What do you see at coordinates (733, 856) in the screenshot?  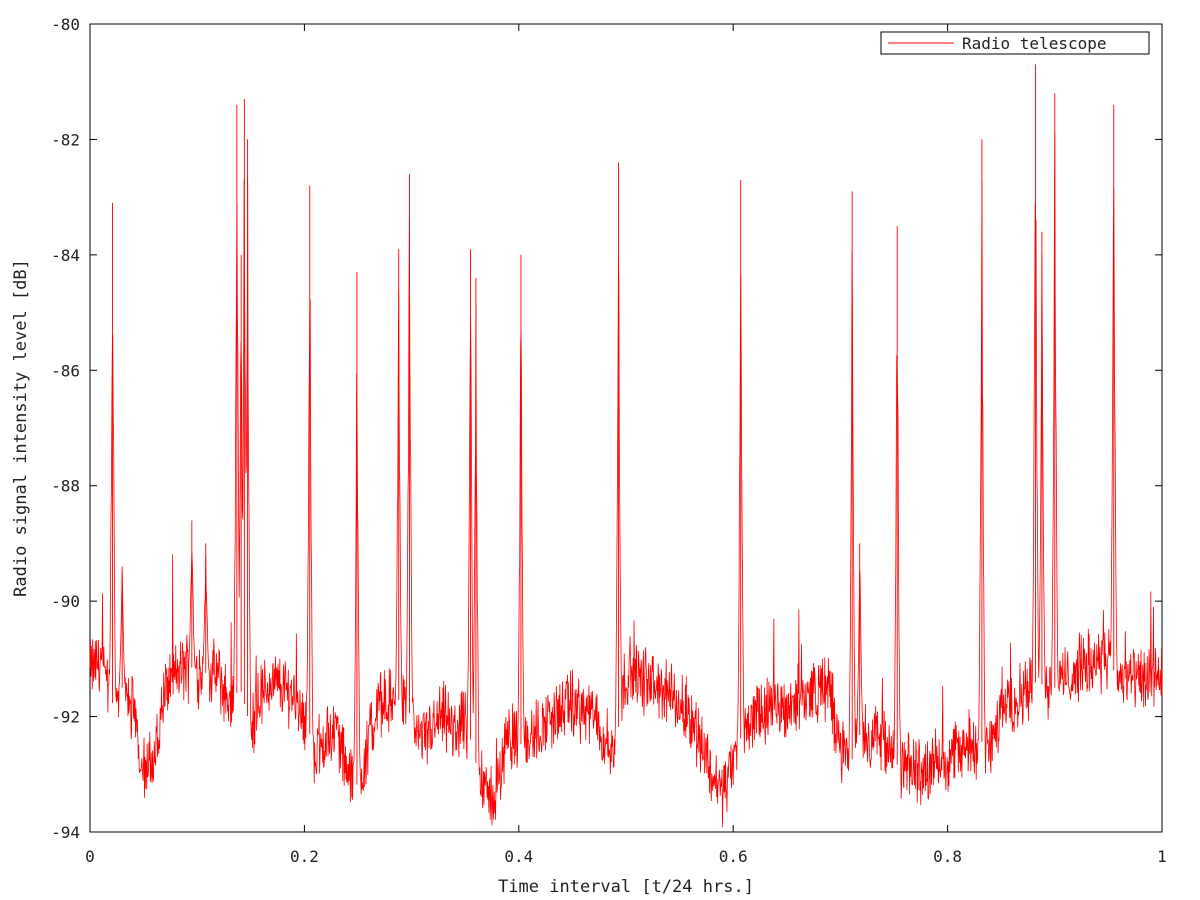 I see `x-tick-label: 0.6` at bounding box center [733, 856].